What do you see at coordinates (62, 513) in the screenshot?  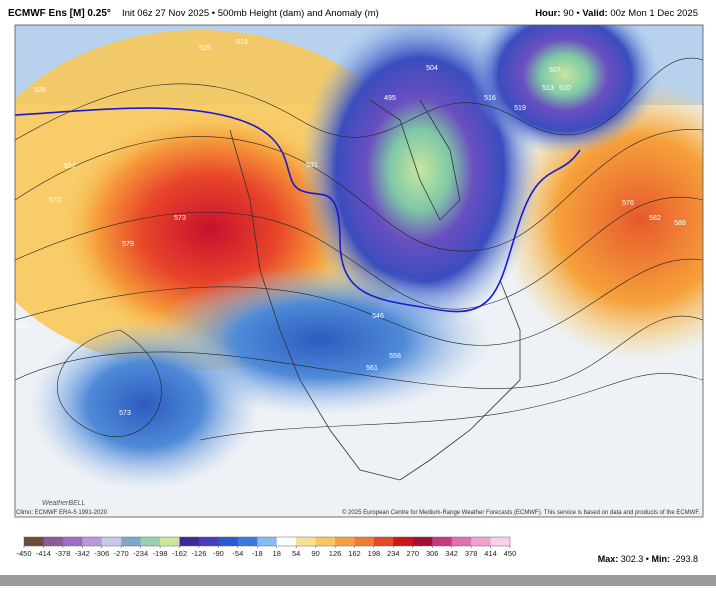 I see `climo: Climo: ECMWF ERA-5 1991-2020` at bounding box center [62, 513].